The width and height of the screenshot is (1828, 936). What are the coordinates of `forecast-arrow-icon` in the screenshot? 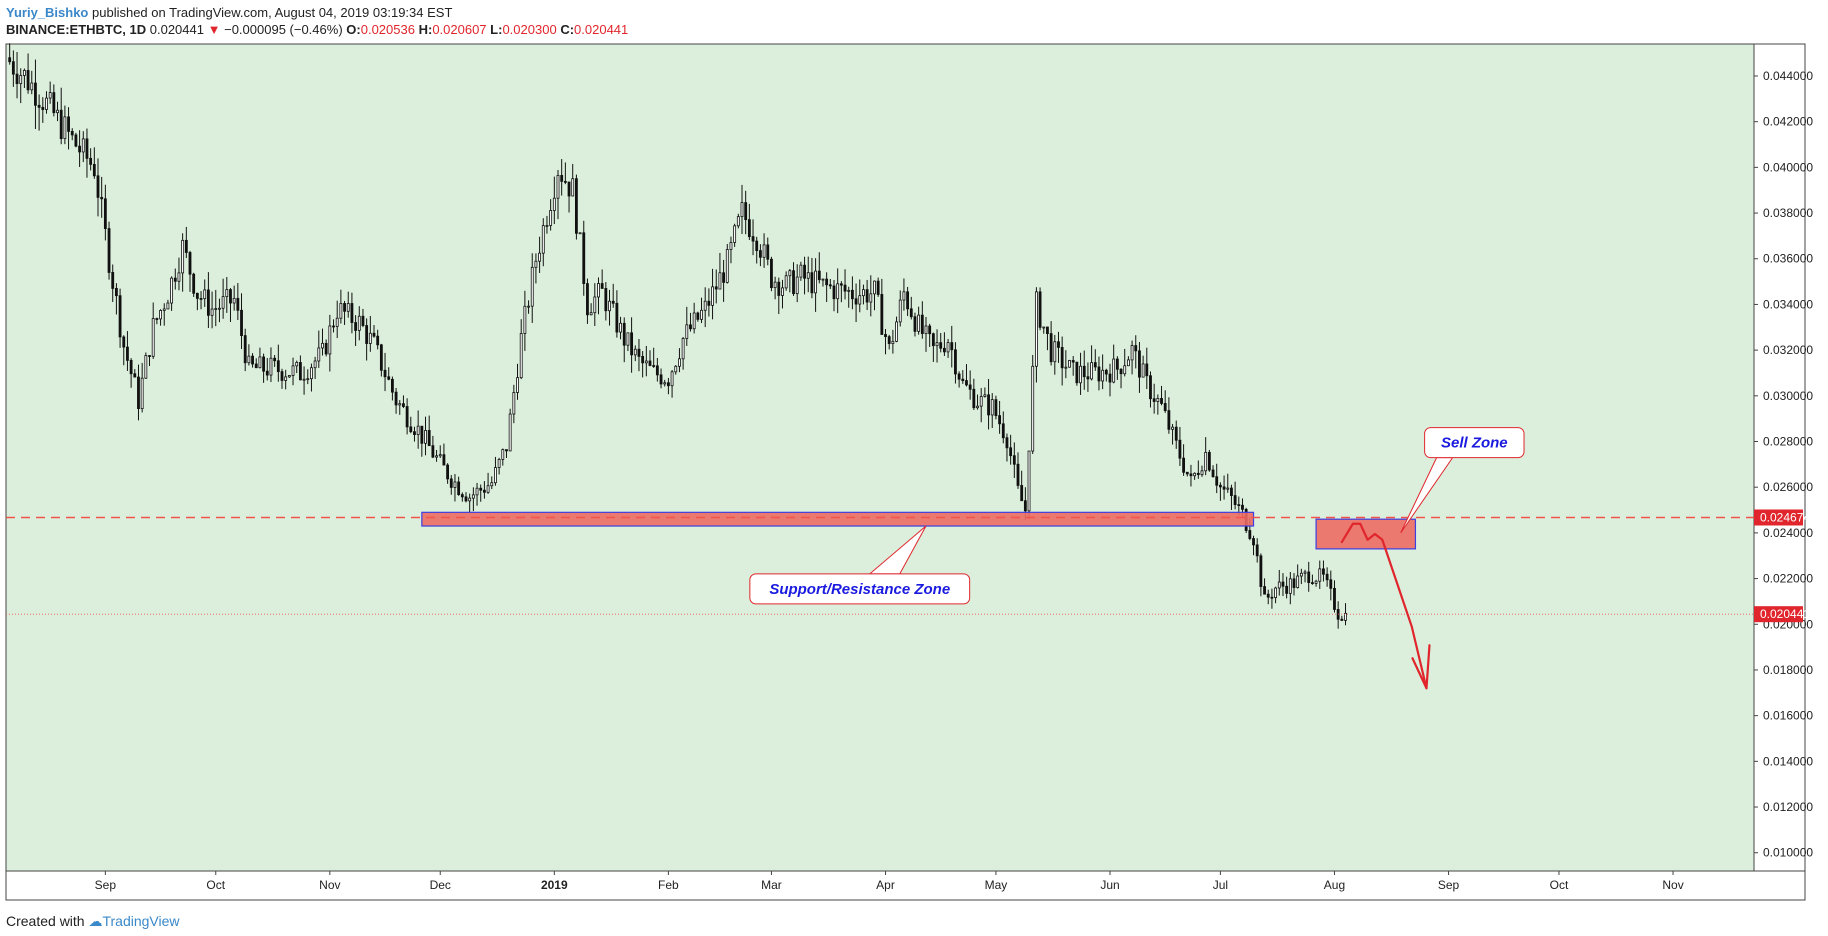 It's located at (1421, 667).